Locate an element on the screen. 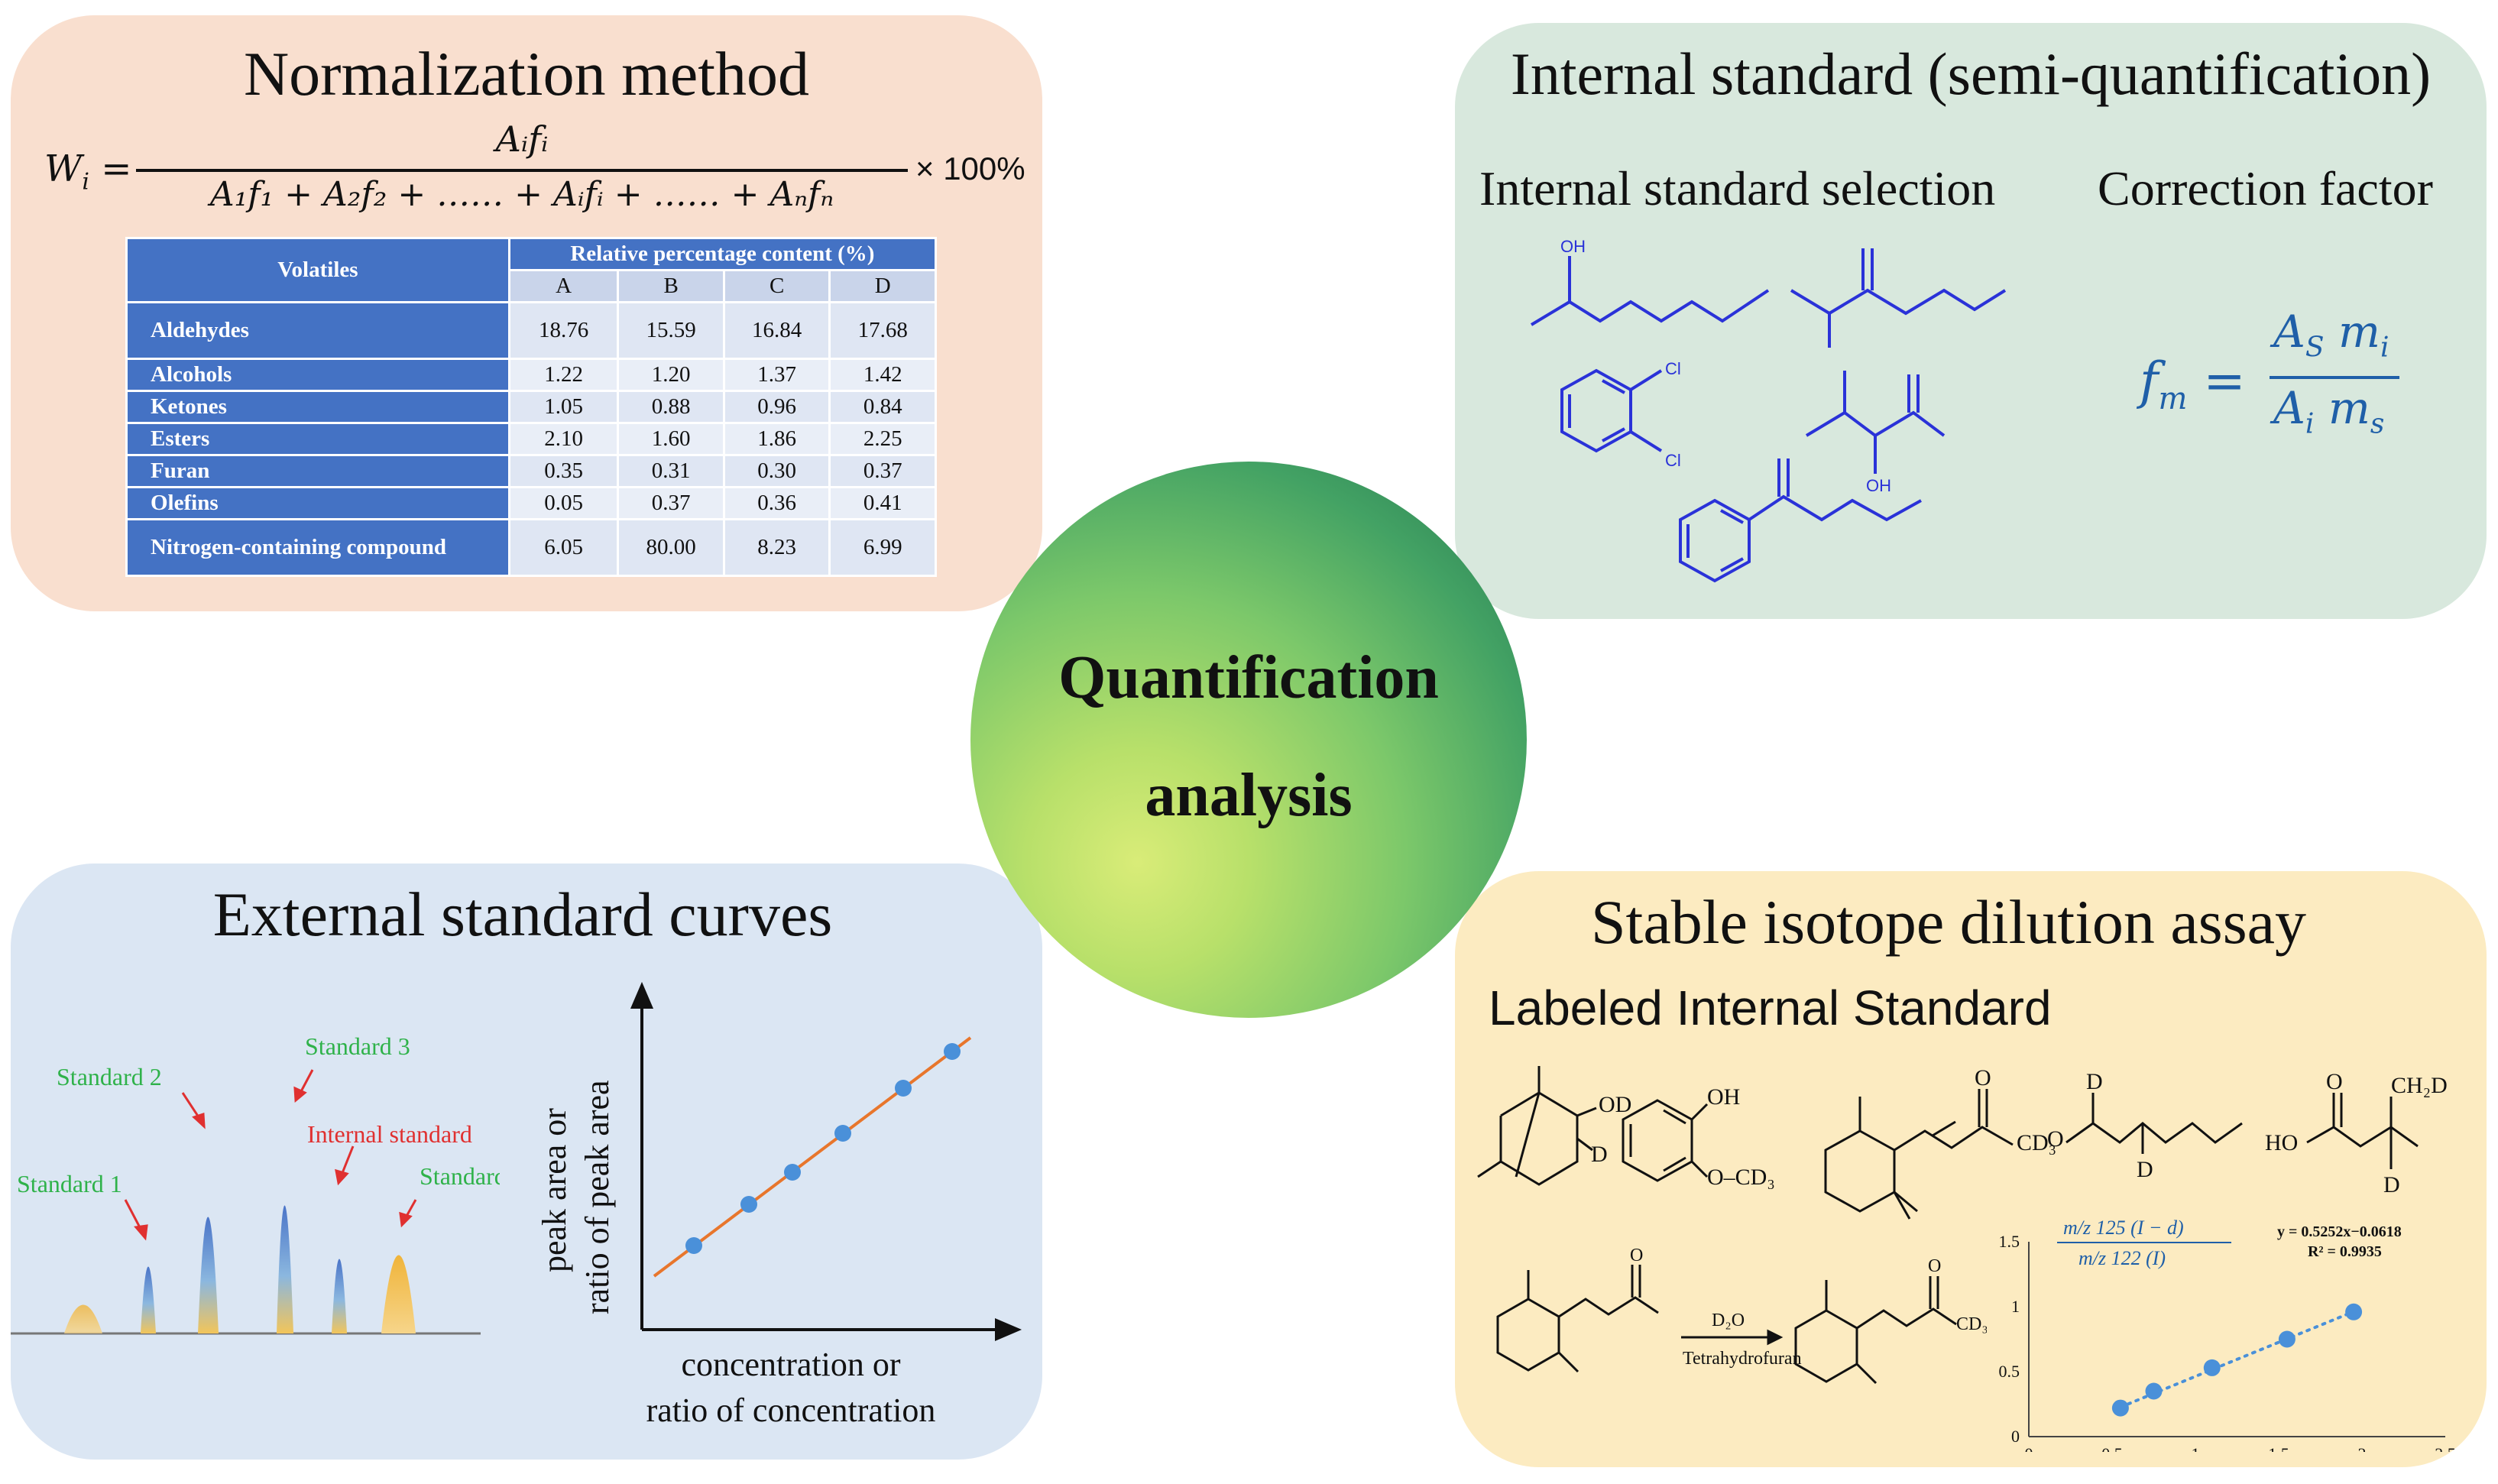 The width and height of the screenshot is (2498, 1484). guaiacol-d3-structure is located at coordinates (1657, 1141).